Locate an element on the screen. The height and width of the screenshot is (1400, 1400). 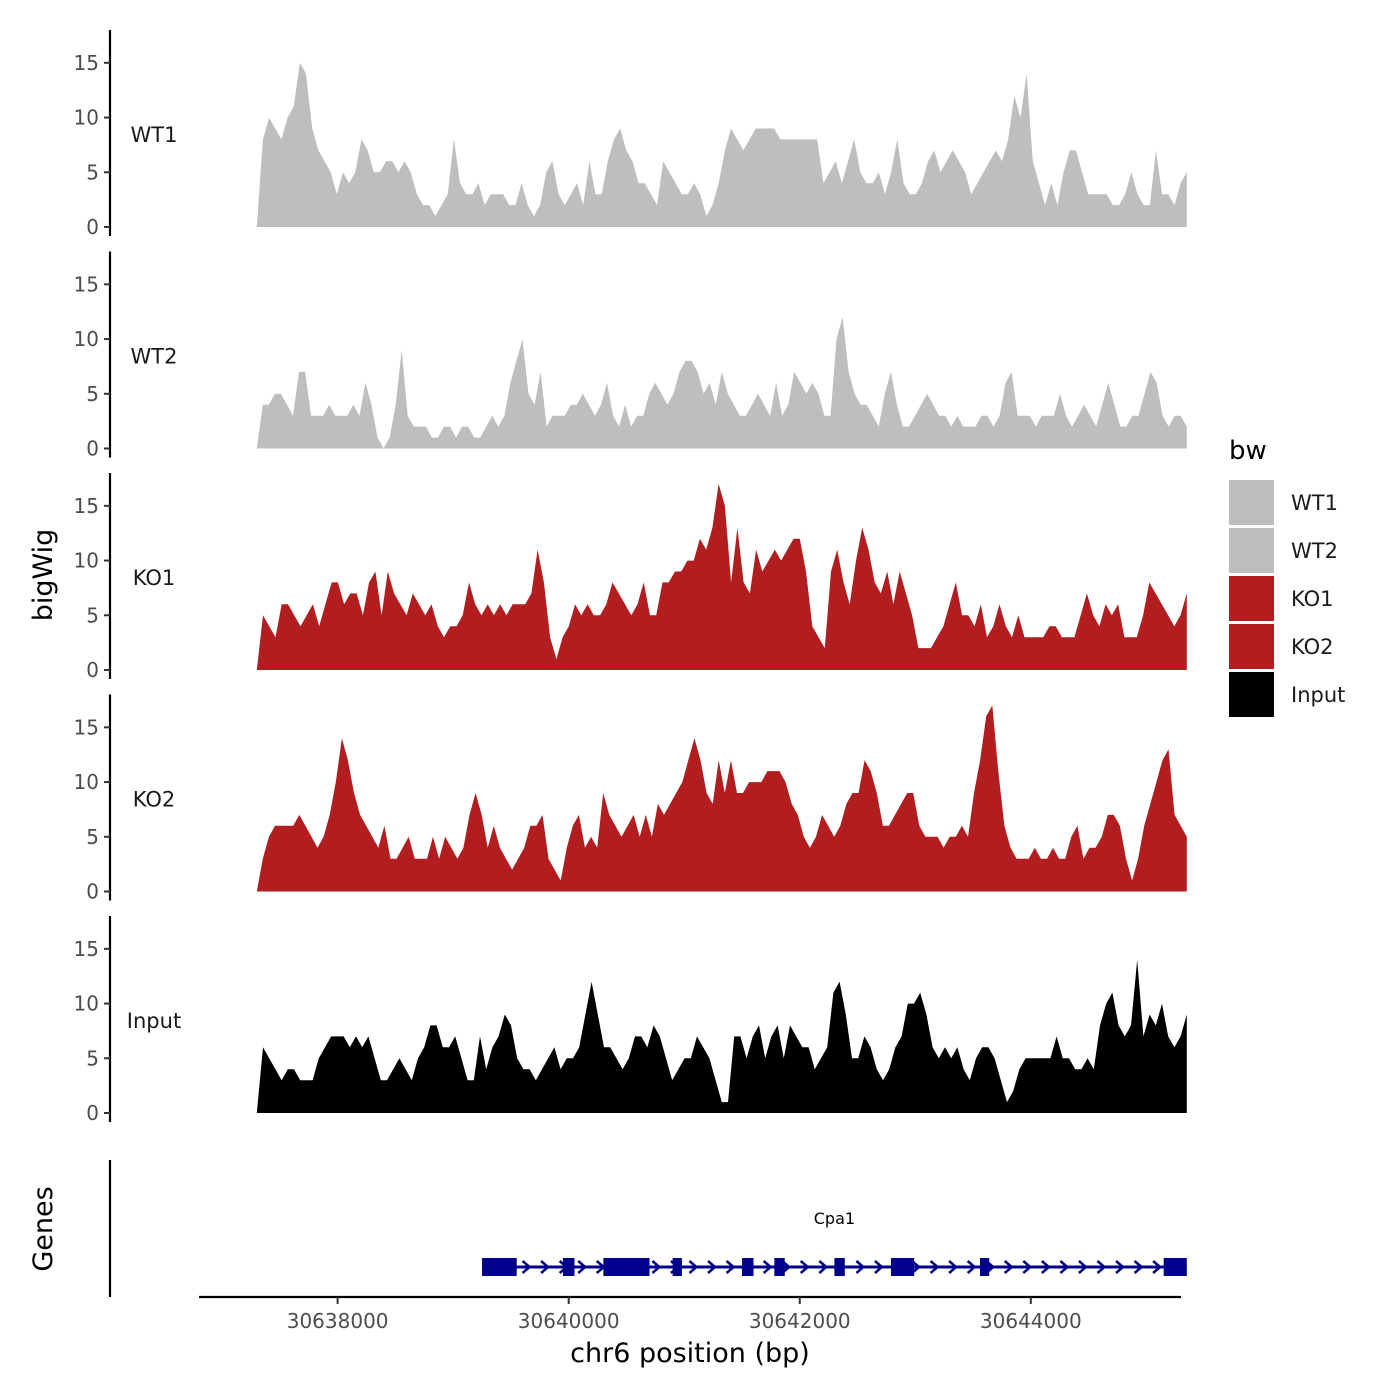
x-tick-label: 30644000 is located at coordinates (1031, 1321).